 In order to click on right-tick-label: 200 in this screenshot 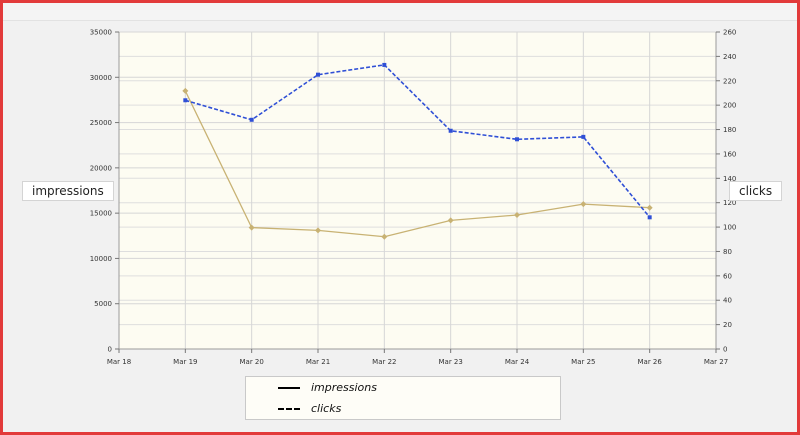, I will do `click(729, 106)`.